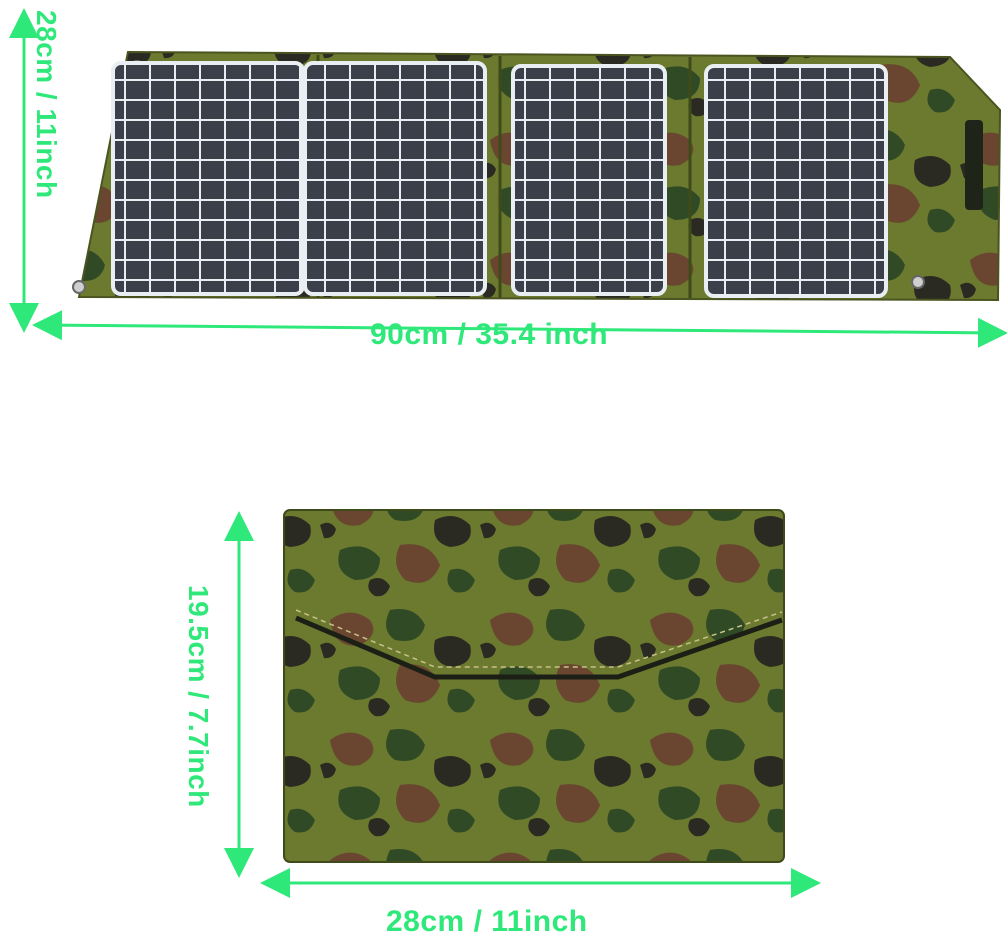 The width and height of the screenshot is (1007, 947). What do you see at coordinates (46, 104) in the screenshot?
I see `unfolded-height-label: 28cm / 11inch` at bounding box center [46, 104].